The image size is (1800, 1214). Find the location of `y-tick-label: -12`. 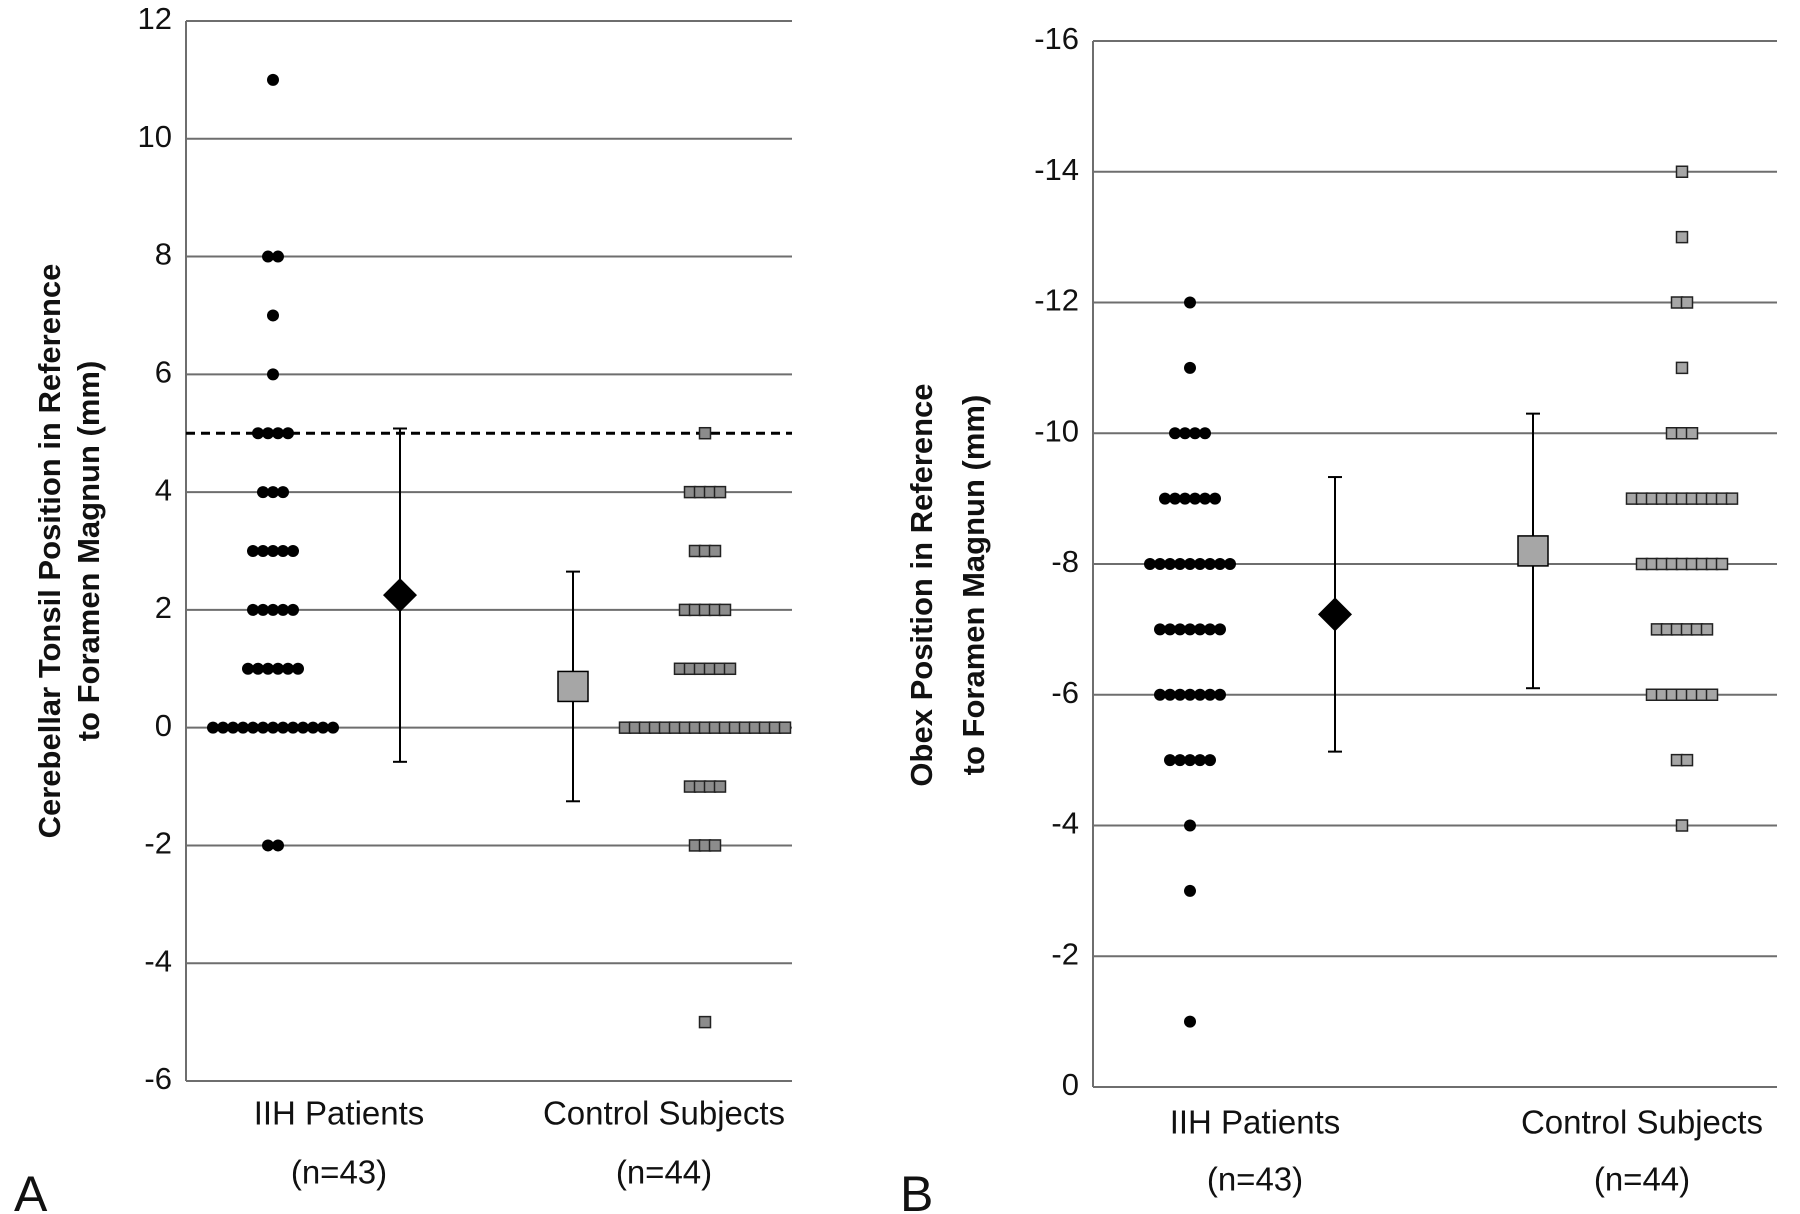

y-tick-label: -12 is located at coordinates (1056, 300).